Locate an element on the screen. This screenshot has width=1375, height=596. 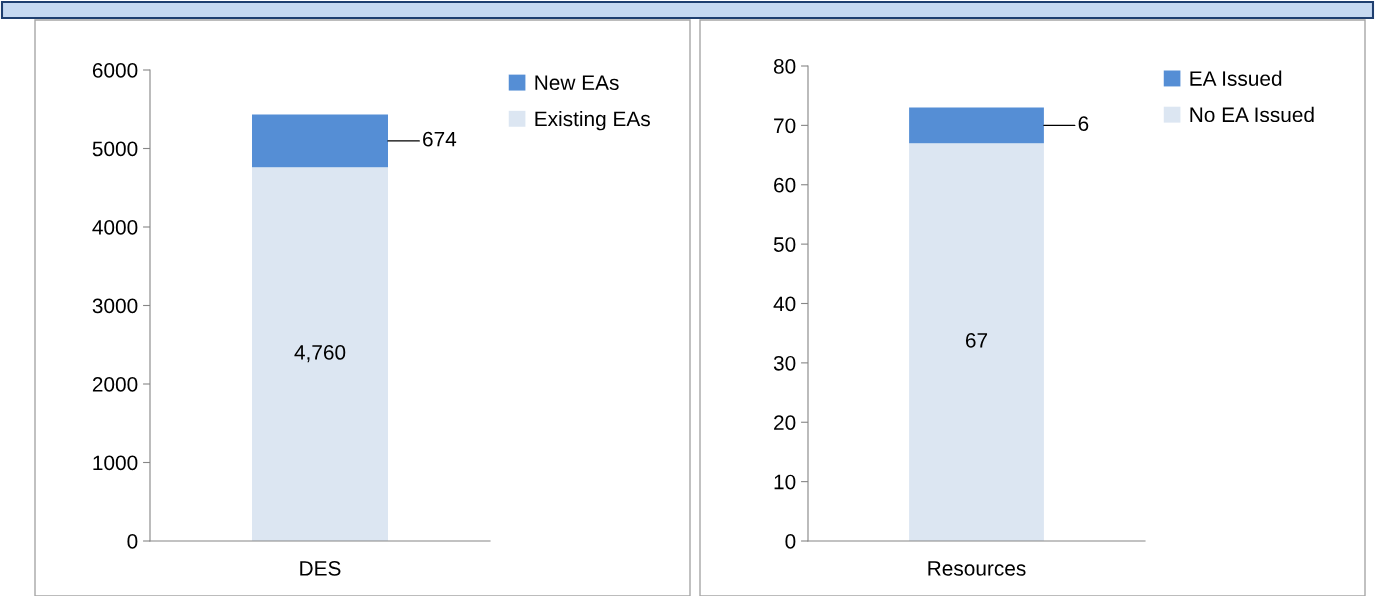
data-label: 4,760 is located at coordinates (320, 354).